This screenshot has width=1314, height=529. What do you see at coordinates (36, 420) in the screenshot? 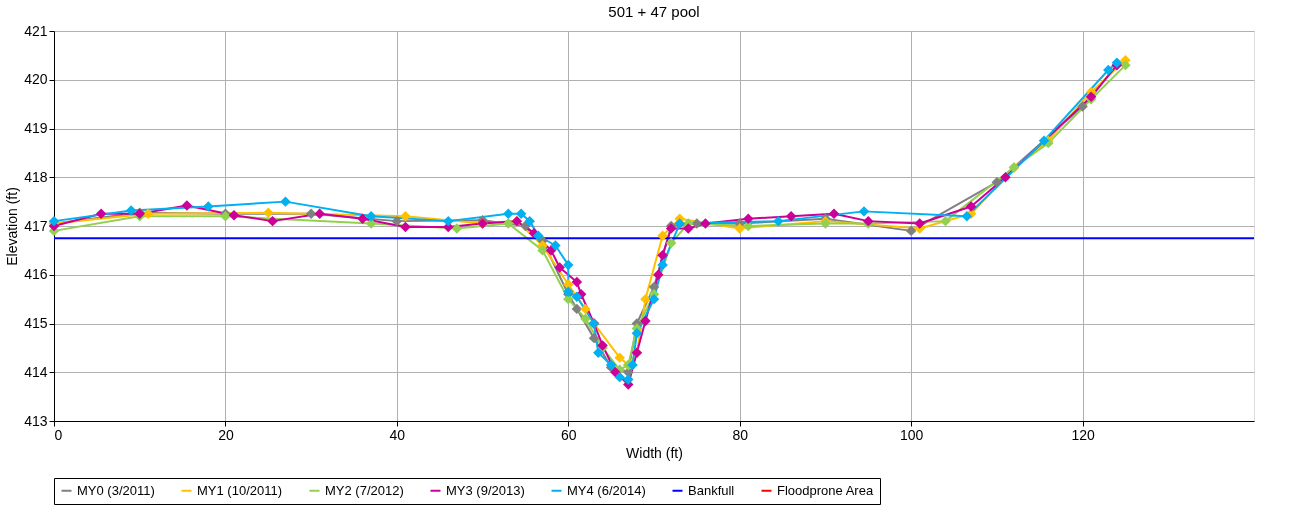
I see `y-tick-label: 413` at bounding box center [36, 420].